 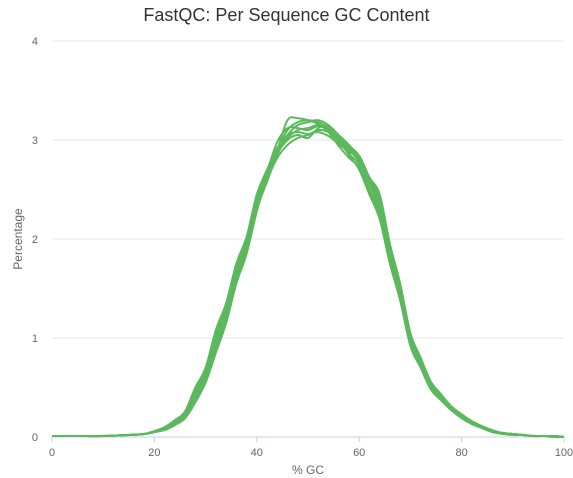 What do you see at coordinates (257, 453) in the screenshot?
I see `x-tick-label: 40` at bounding box center [257, 453].